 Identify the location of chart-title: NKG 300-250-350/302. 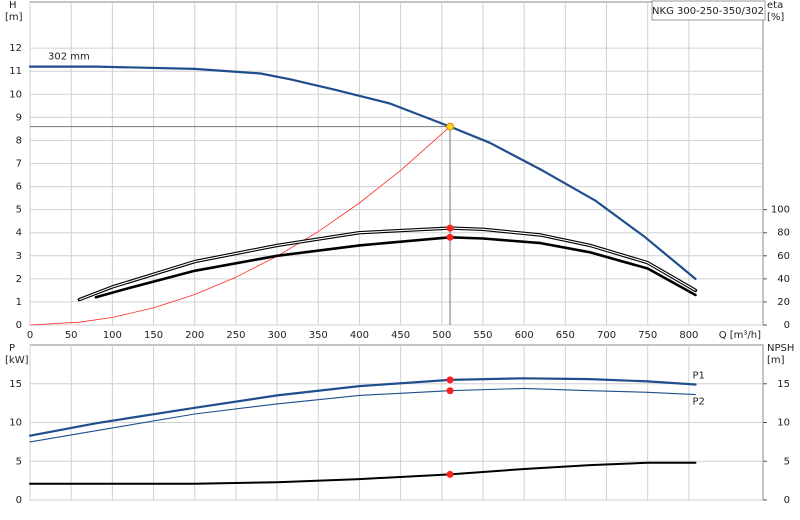
(708, 11).